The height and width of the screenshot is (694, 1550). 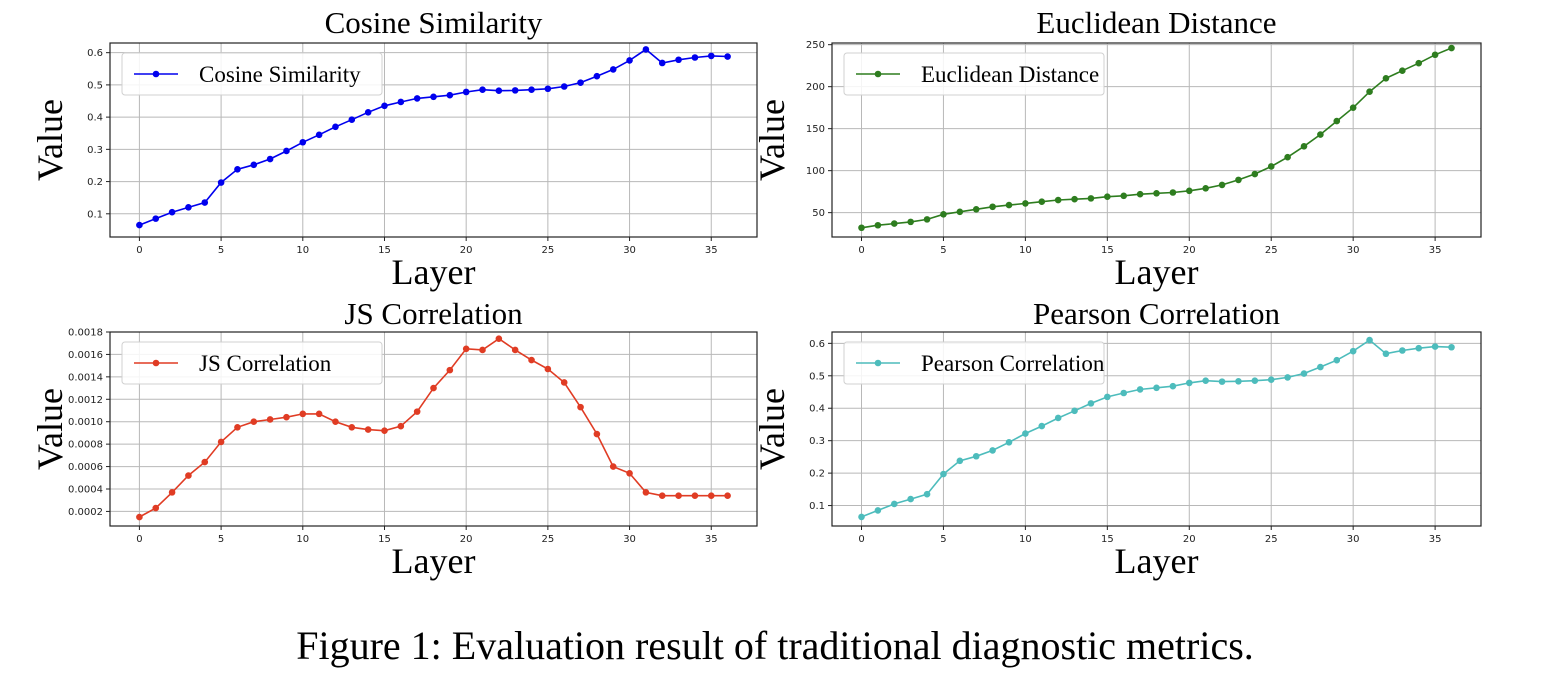 What do you see at coordinates (85, 400) in the screenshot?
I see `y-tick-label: 0.0012` at bounding box center [85, 400].